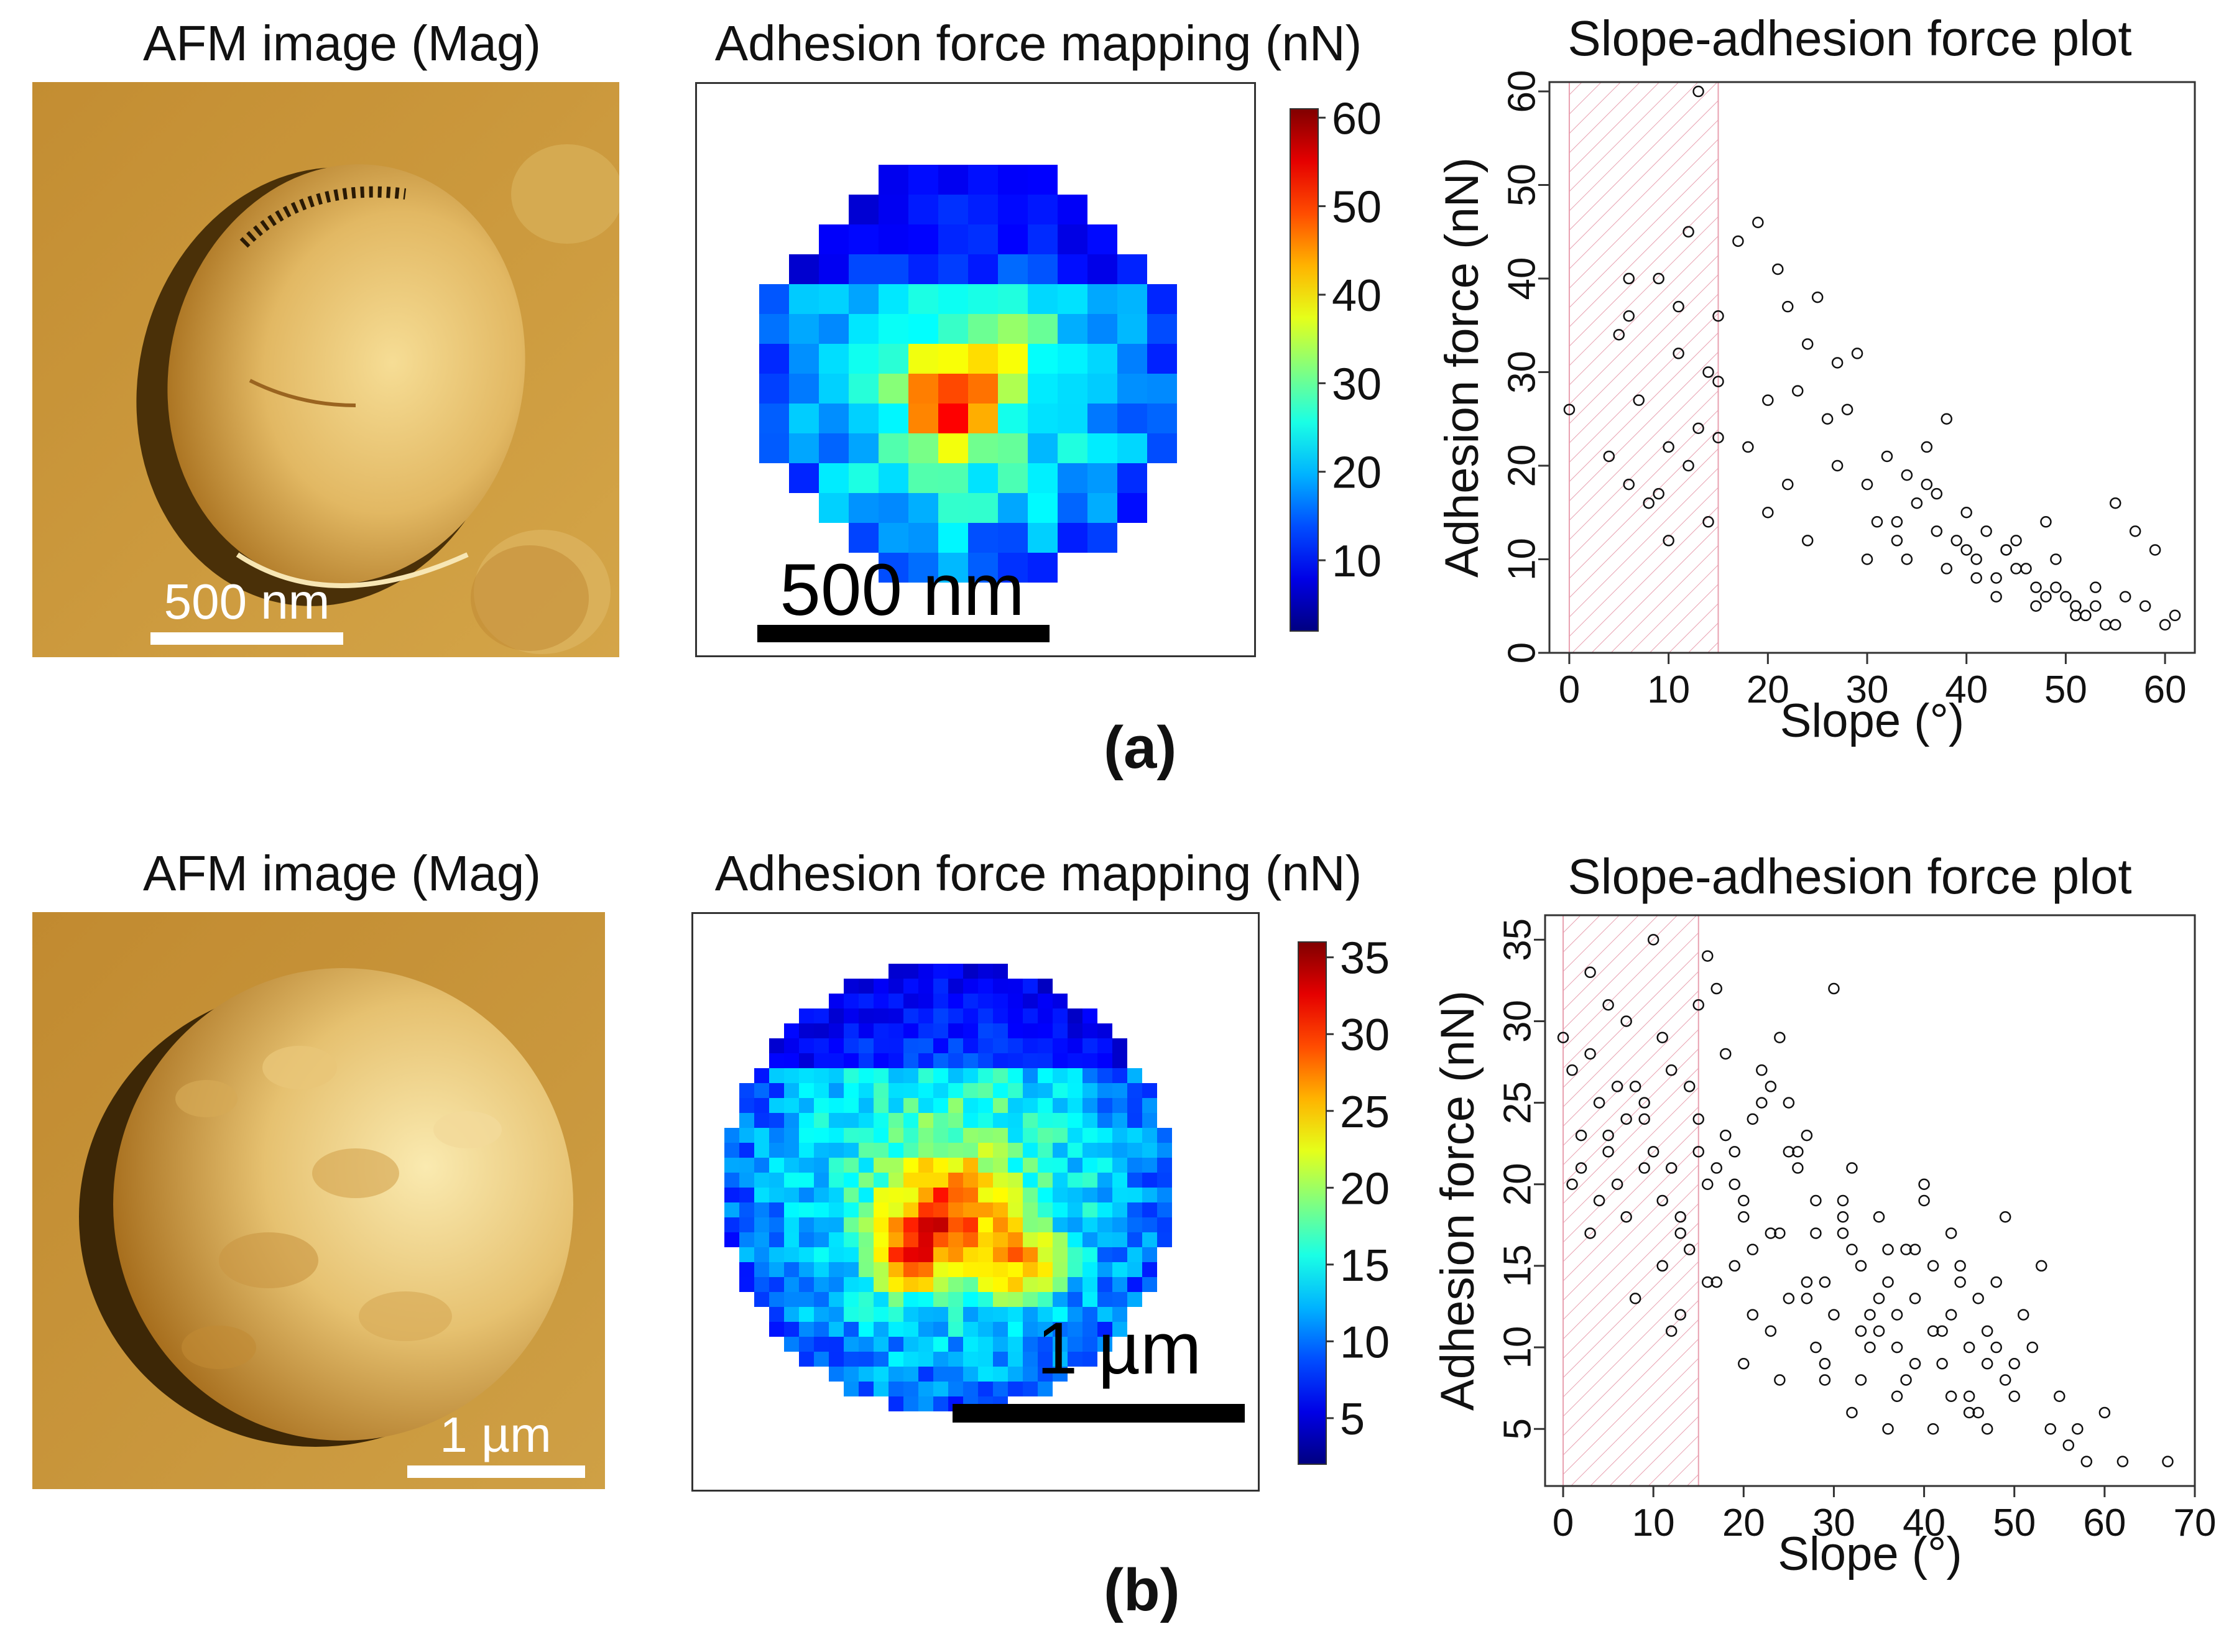 This screenshot has width=2234, height=1652. Describe the element at coordinates (1521, 373) in the screenshot. I see `y-tick-label: 30` at that location.